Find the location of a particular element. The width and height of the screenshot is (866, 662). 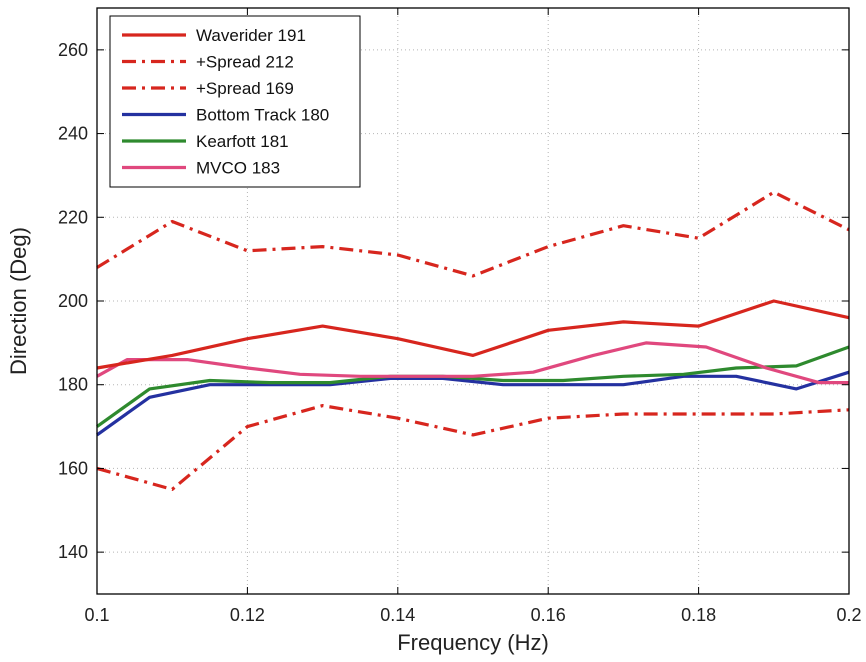

x-tick-label: 0.12 is located at coordinates (247, 615).